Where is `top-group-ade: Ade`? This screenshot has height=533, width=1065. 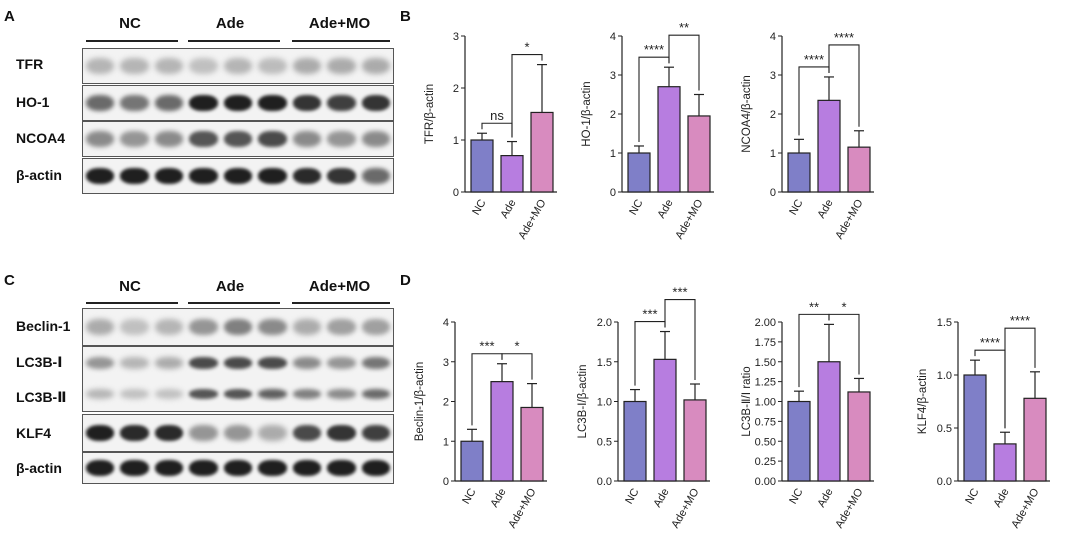 top-group-ade: Ade is located at coordinates (230, 23).